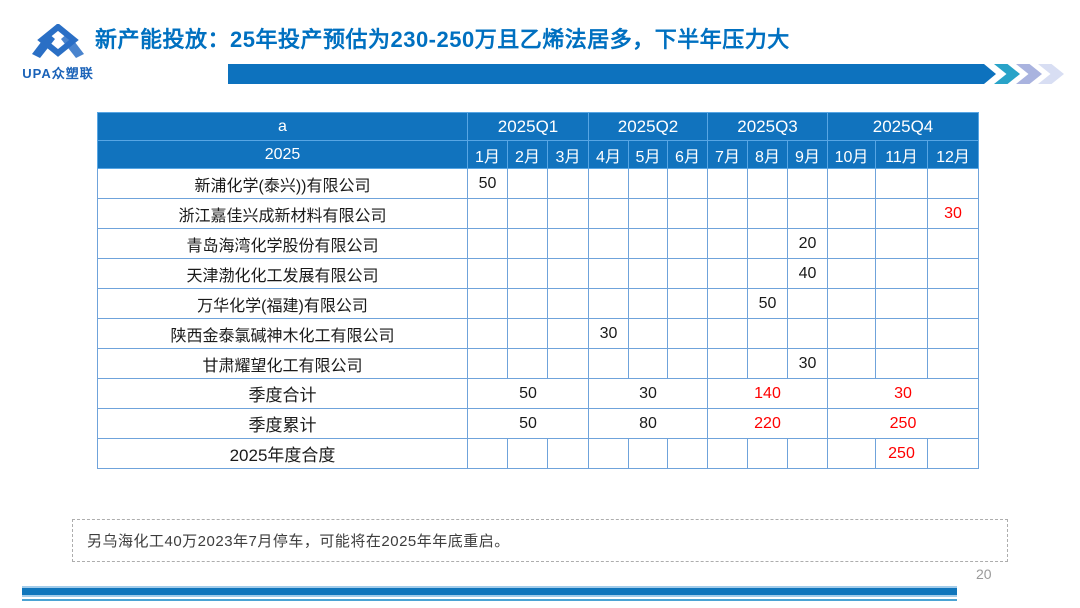 This screenshot has height=608, width=1080. What do you see at coordinates (282, 333) in the screenshot?
I see `company-name-cell: 陕西金泰氯碱神木化工有限公司` at bounding box center [282, 333].